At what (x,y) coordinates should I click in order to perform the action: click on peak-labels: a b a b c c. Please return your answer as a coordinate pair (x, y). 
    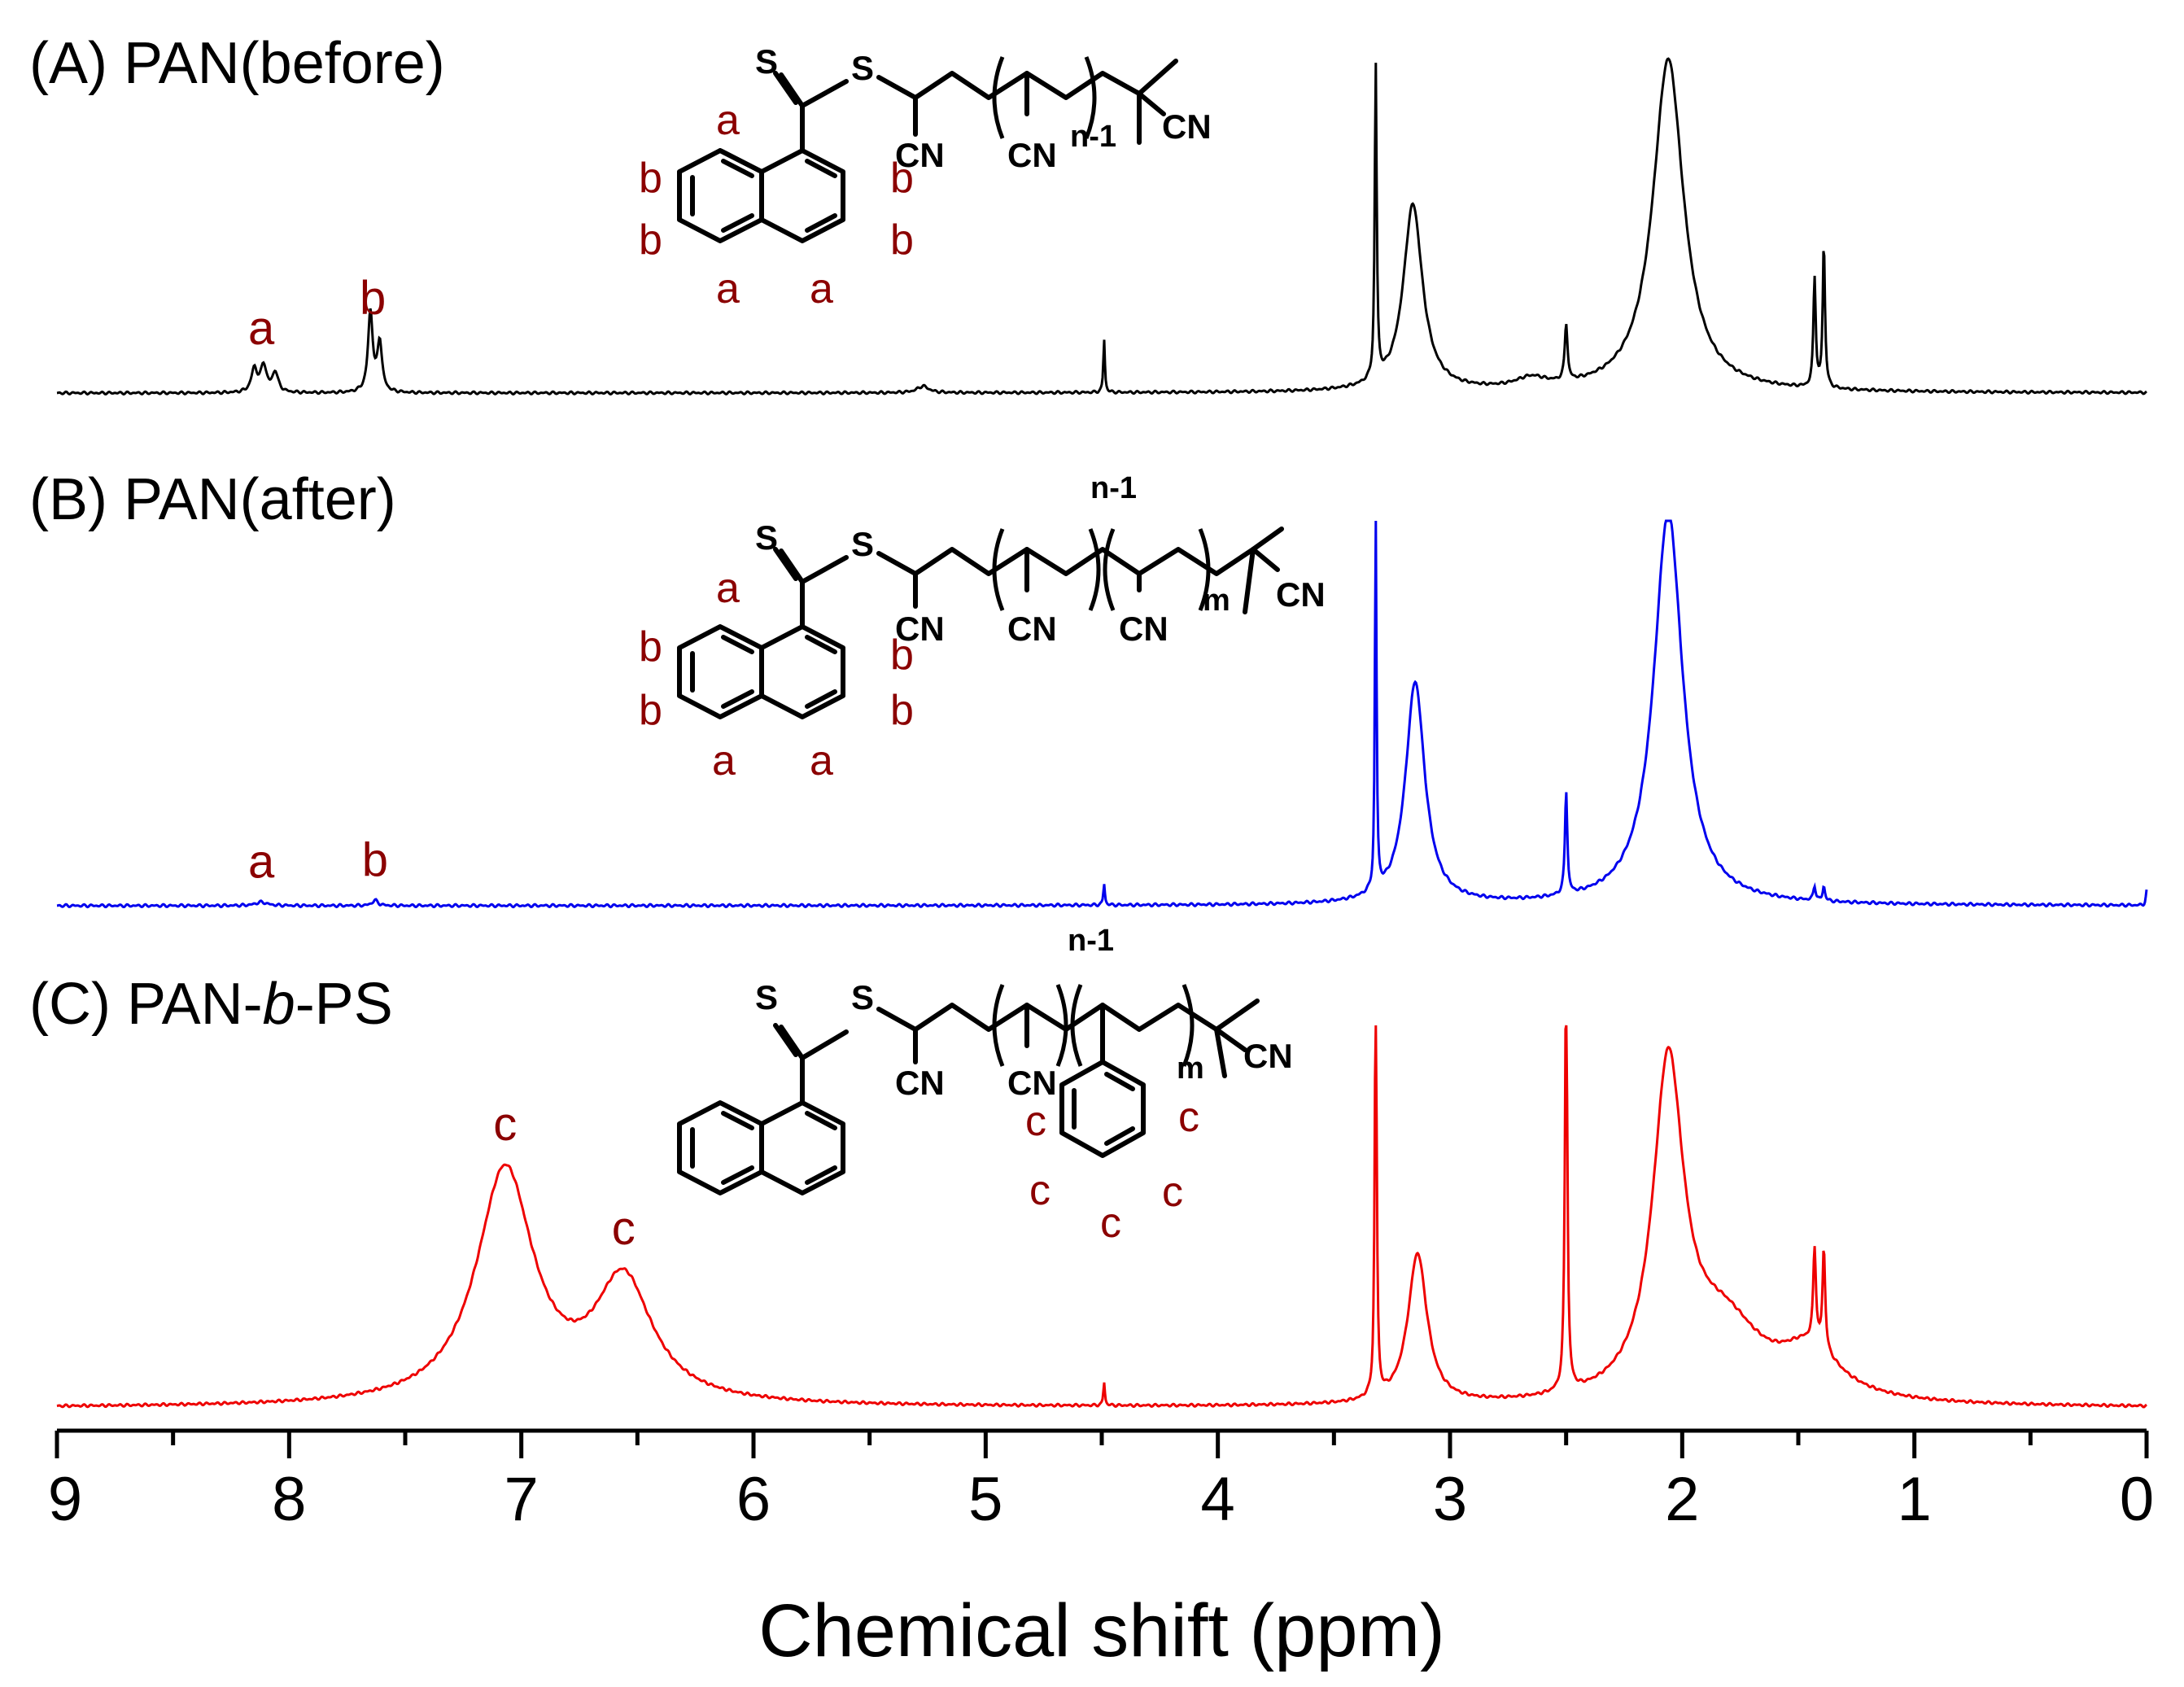
    Looking at the image, I should click on (442, 763).